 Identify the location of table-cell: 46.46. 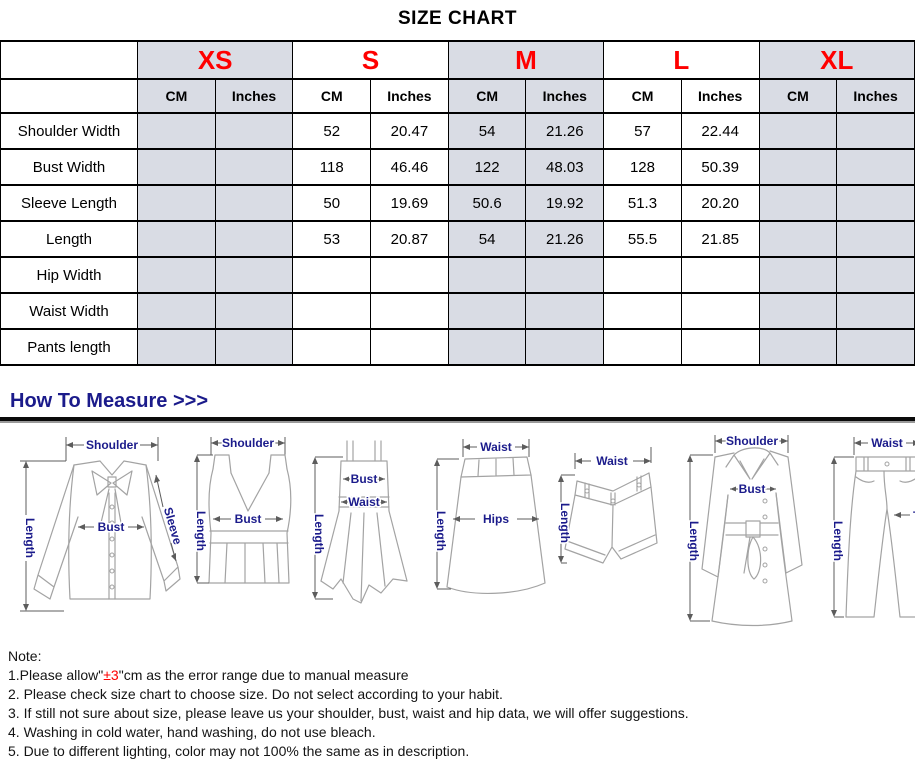
(409, 167).